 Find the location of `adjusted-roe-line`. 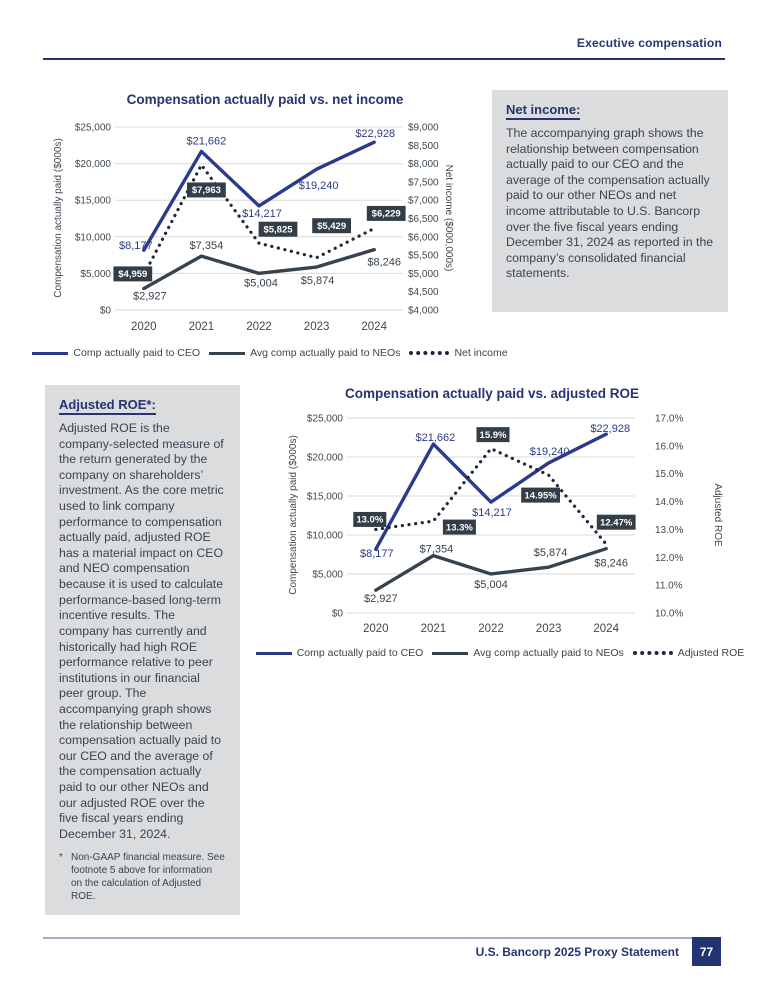

adjusted-roe-line is located at coordinates (491, 496).